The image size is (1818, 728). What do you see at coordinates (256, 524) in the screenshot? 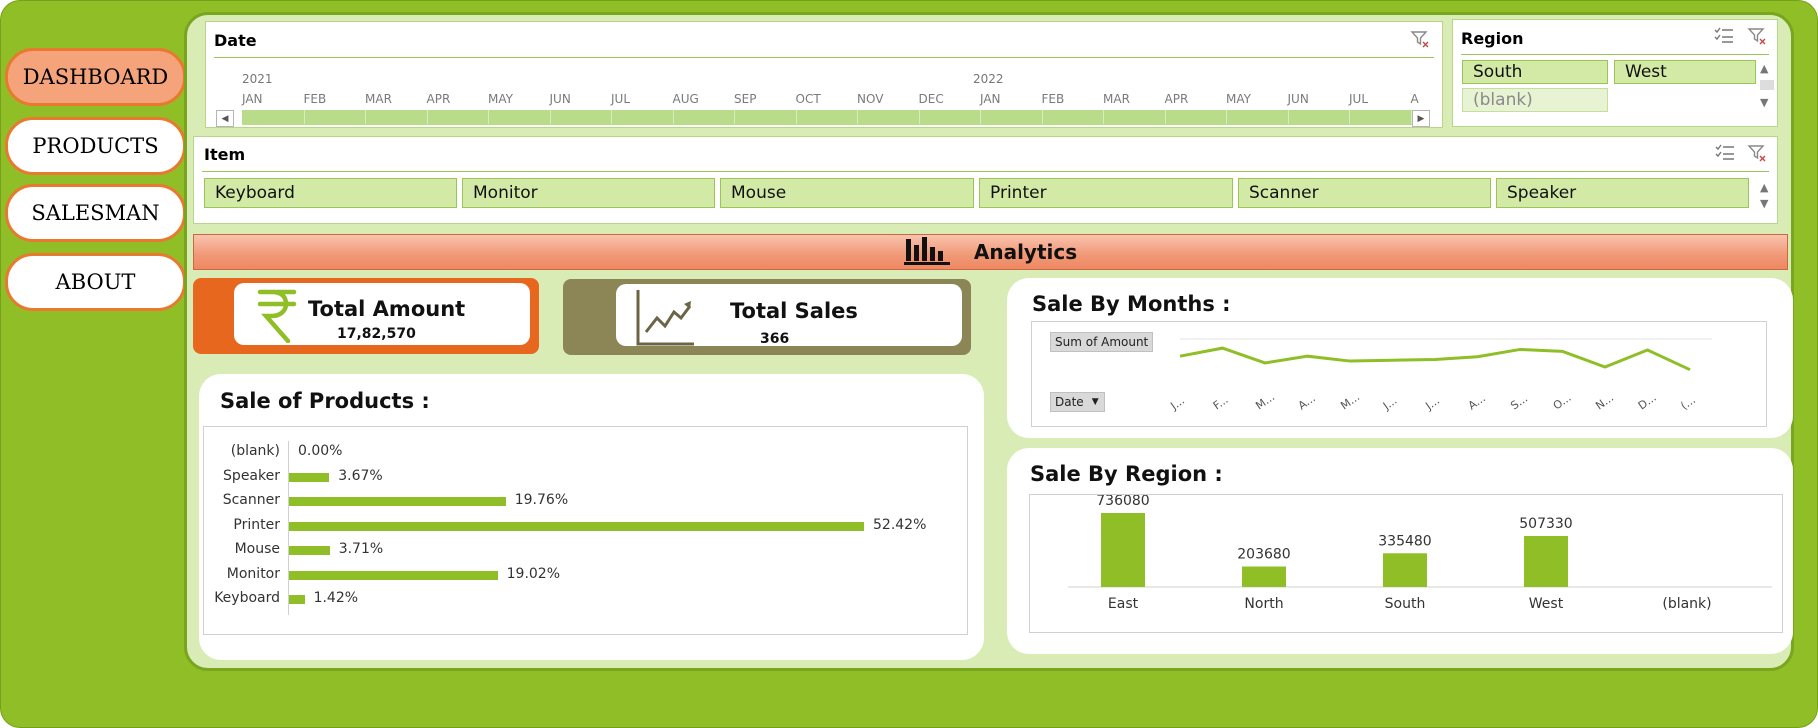
I see `product-category-label: Printer` at bounding box center [256, 524].